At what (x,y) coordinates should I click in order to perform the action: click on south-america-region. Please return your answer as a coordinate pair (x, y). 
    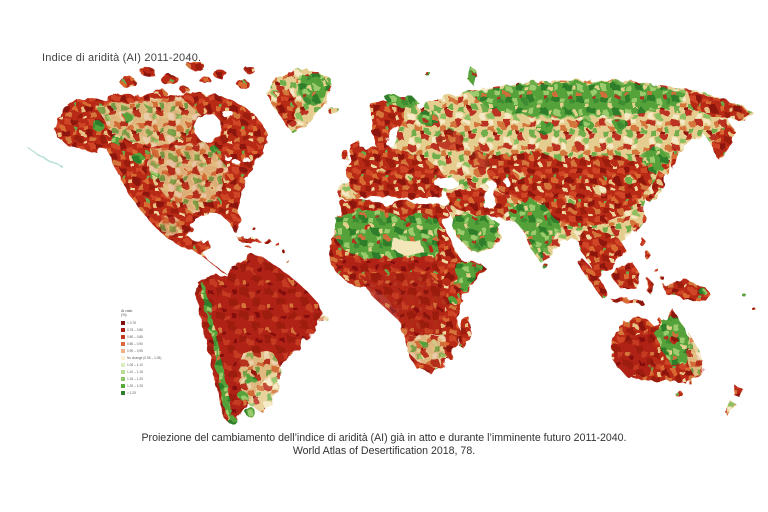
    Looking at the image, I should click on (261, 339).